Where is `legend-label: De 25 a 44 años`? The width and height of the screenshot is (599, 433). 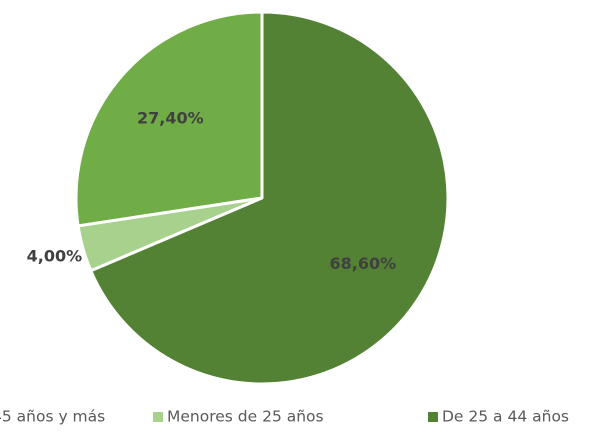
legend-label: De 25 a 44 años is located at coordinates (505, 417).